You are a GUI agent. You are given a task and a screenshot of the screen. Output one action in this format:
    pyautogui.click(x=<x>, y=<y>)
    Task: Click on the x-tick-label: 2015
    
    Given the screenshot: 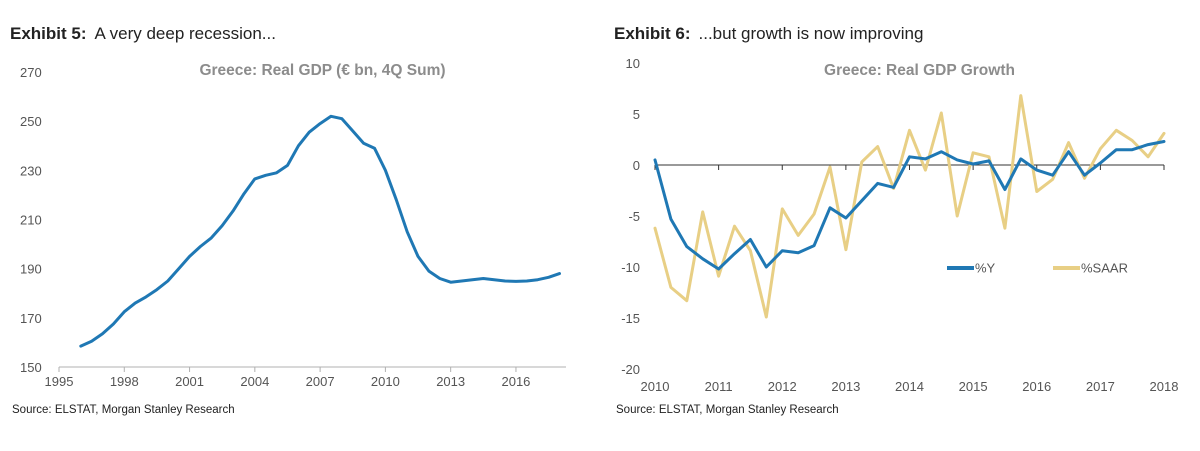 What is the action you would take?
    pyautogui.click(x=973, y=386)
    